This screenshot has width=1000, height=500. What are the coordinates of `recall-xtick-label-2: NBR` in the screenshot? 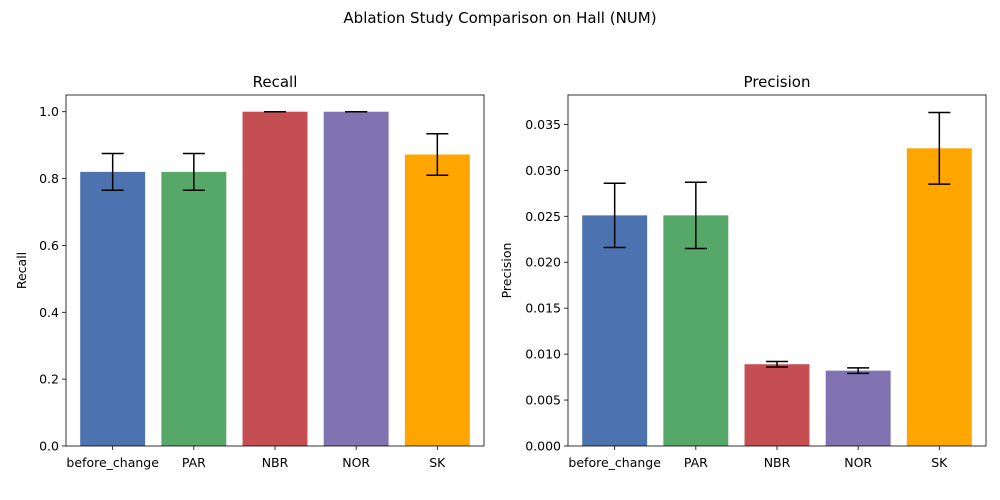 It's located at (275, 462).